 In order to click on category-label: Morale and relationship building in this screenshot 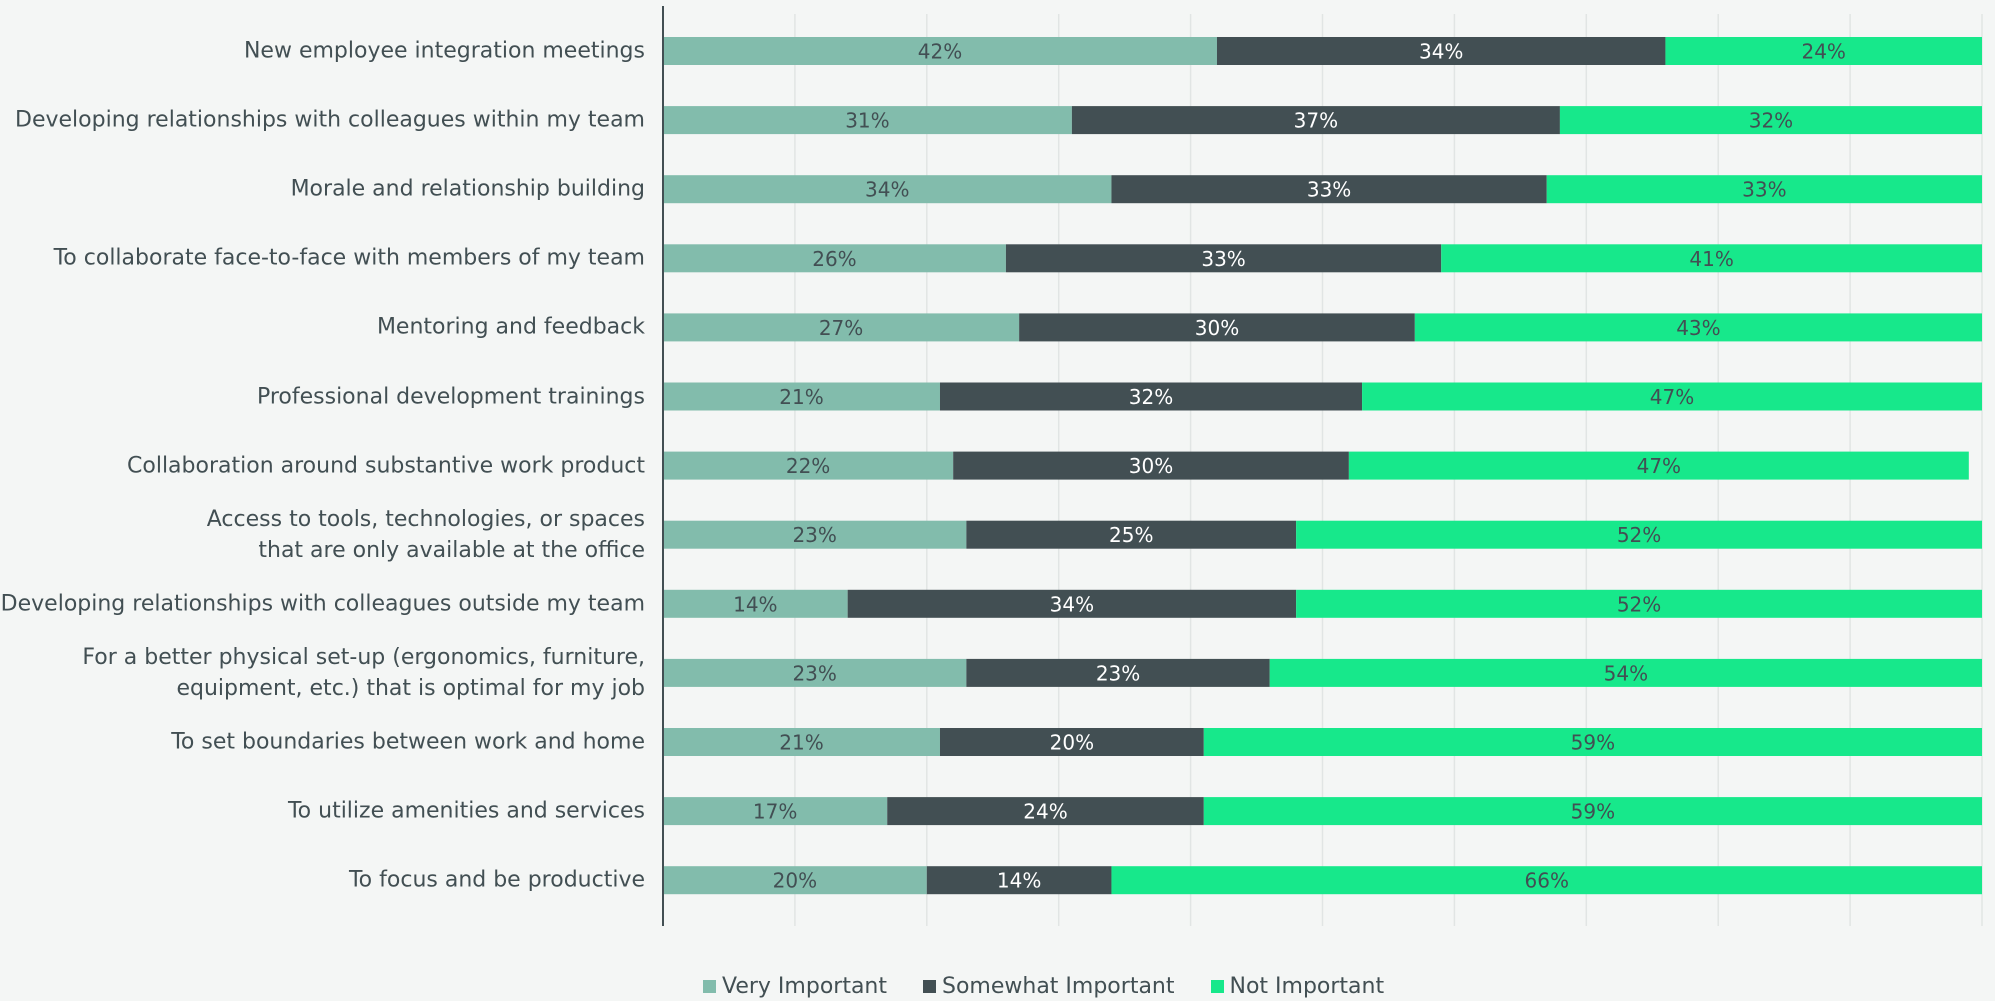, I will do `click(467, 189)`.